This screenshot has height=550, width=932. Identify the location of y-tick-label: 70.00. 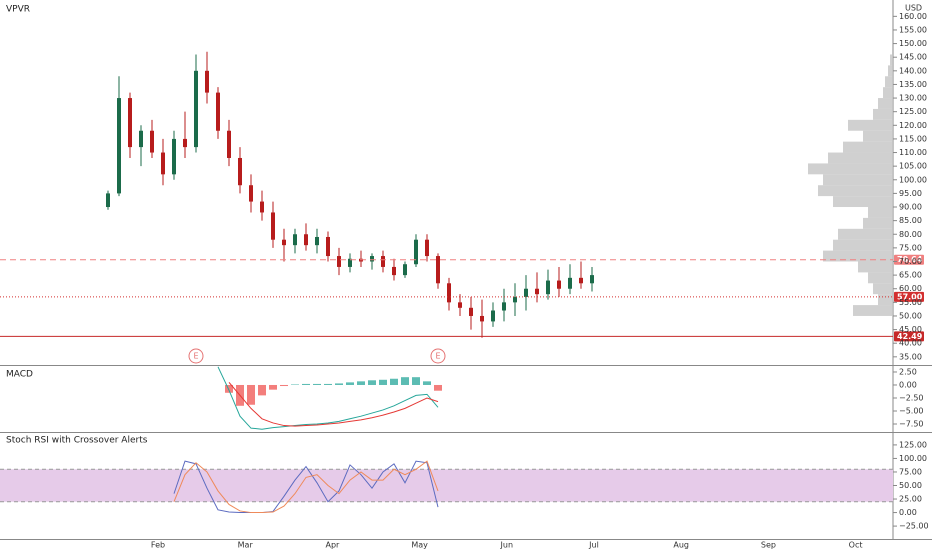
(910, 261).